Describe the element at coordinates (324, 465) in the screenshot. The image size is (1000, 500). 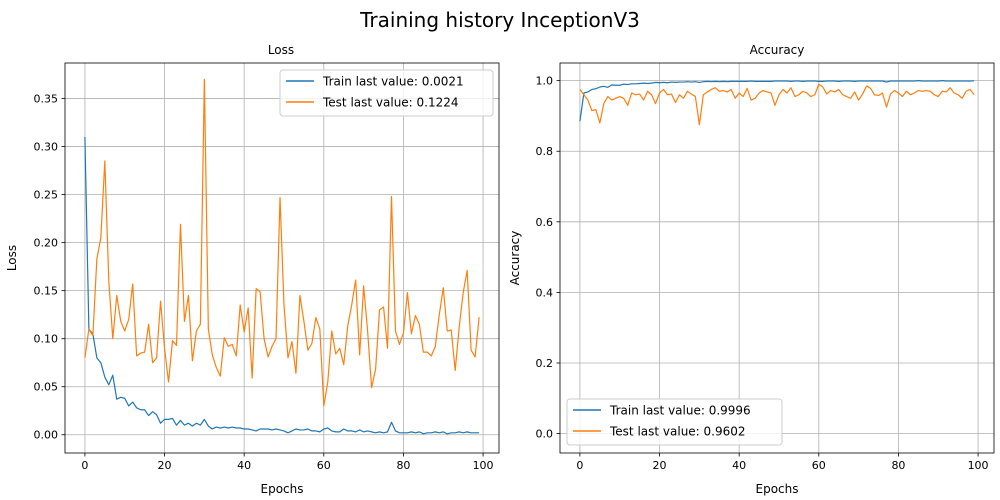
I see `loss-xtick-label: 60` at that location.